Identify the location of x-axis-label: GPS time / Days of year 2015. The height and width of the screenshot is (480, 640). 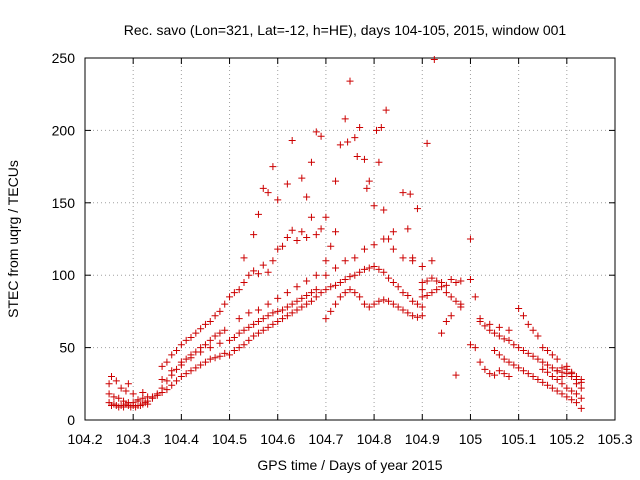
(349, 465).